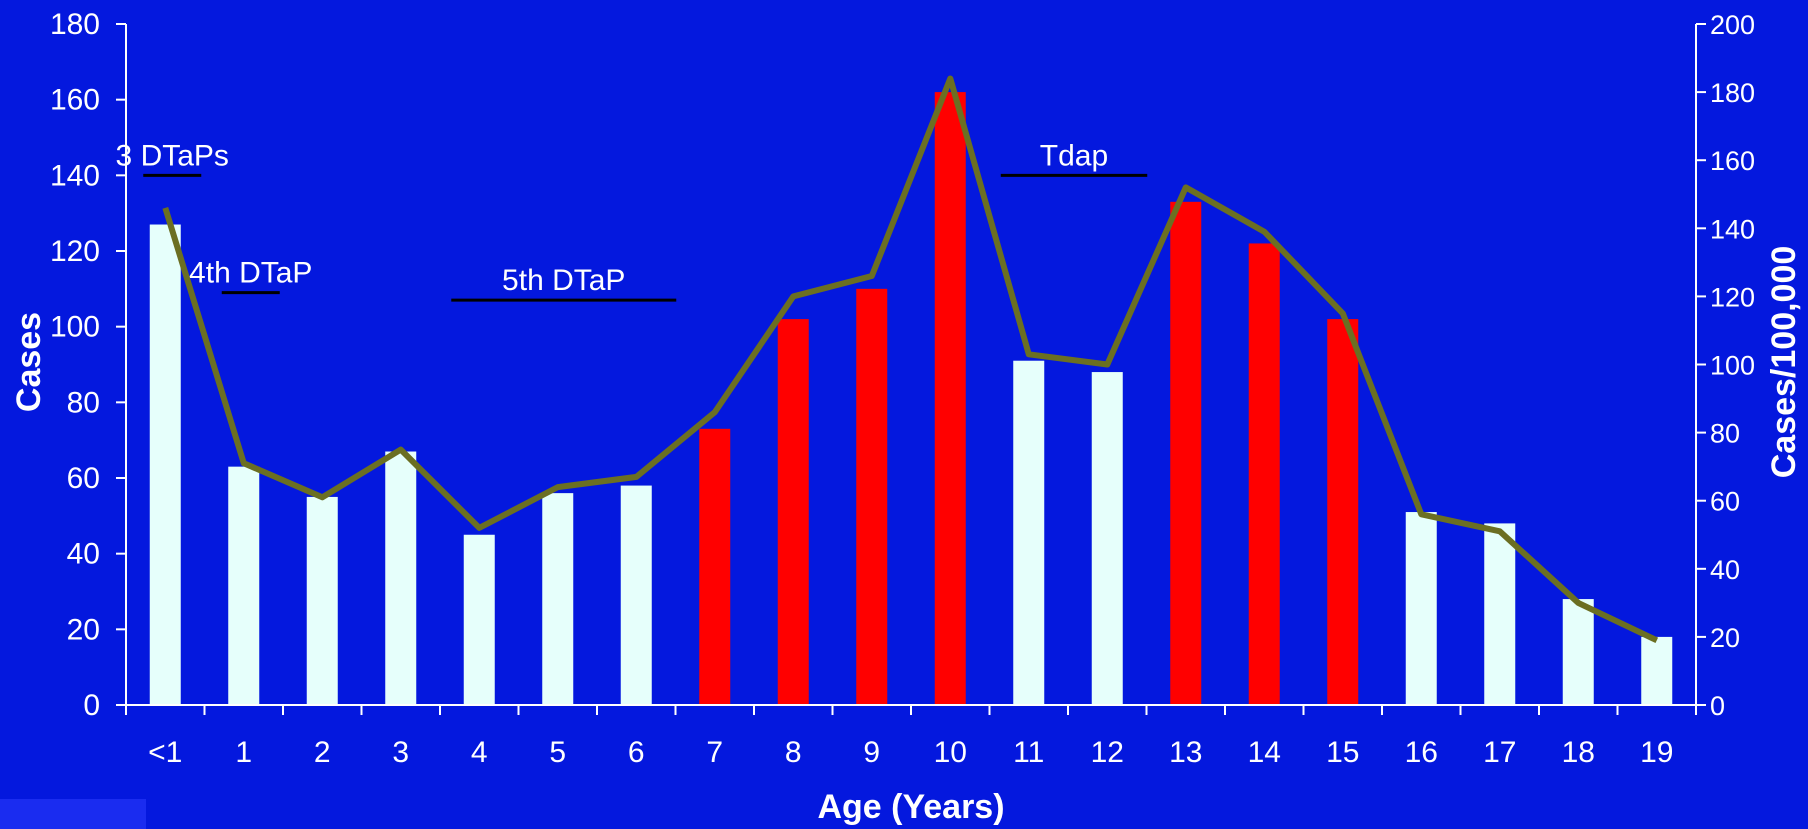 The width and height of the screenshot is (1808, 829). Describe the element at coordinates (83, 402) in the screenshot. I see `y-tick-label-left: 80` at that location.